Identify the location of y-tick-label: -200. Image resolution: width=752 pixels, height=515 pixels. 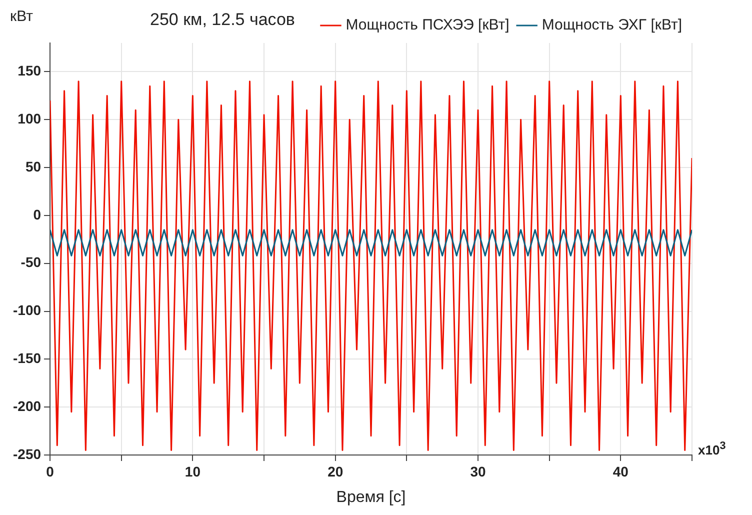
(27, 406).